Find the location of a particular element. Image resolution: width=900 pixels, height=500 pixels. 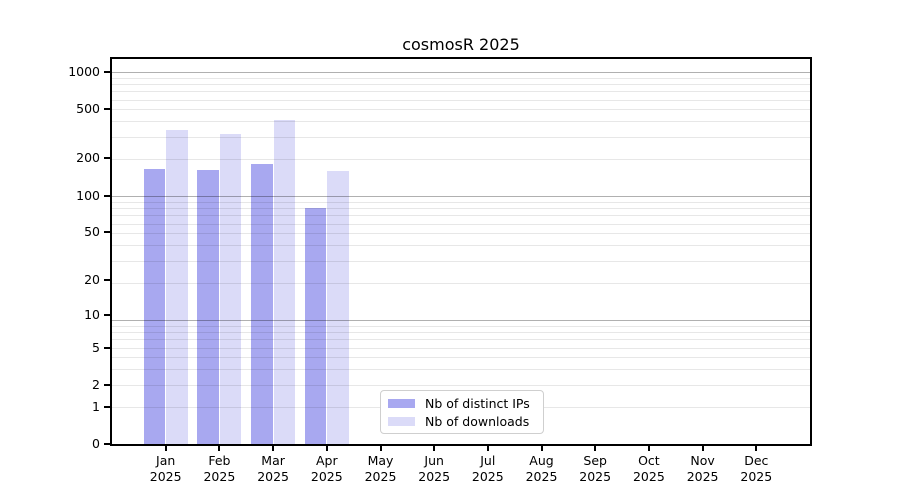

y-tick-label: 5 is located at coordinates (96, 347).